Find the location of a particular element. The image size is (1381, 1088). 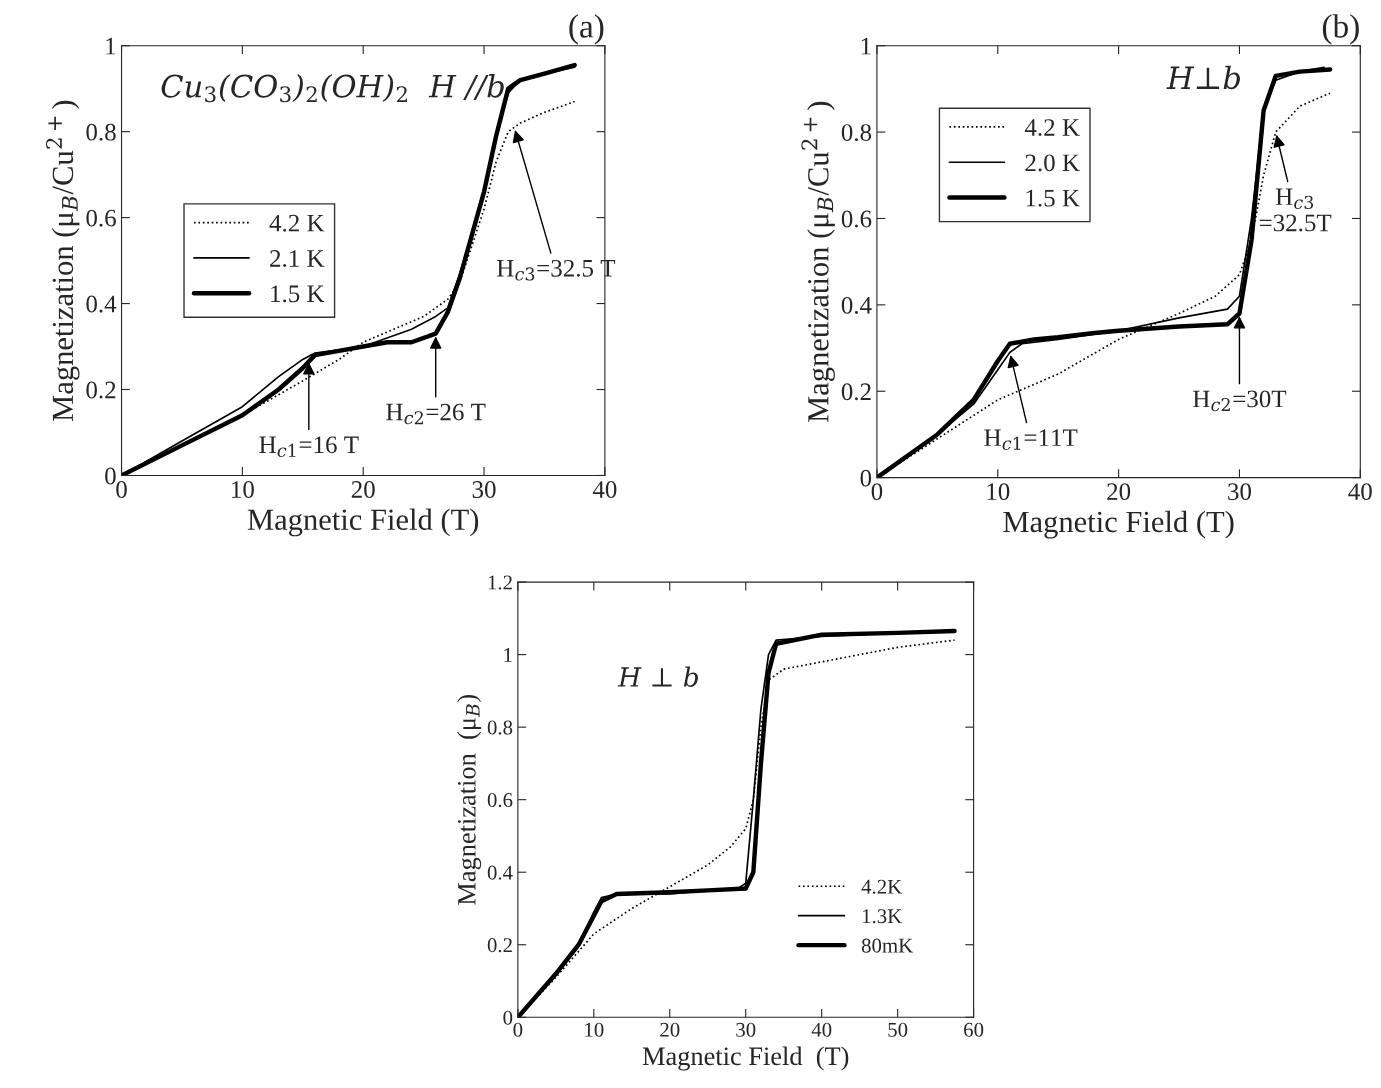

annotation: H$_{c3}$ =32.5T is located at coordinates (1295, 210).